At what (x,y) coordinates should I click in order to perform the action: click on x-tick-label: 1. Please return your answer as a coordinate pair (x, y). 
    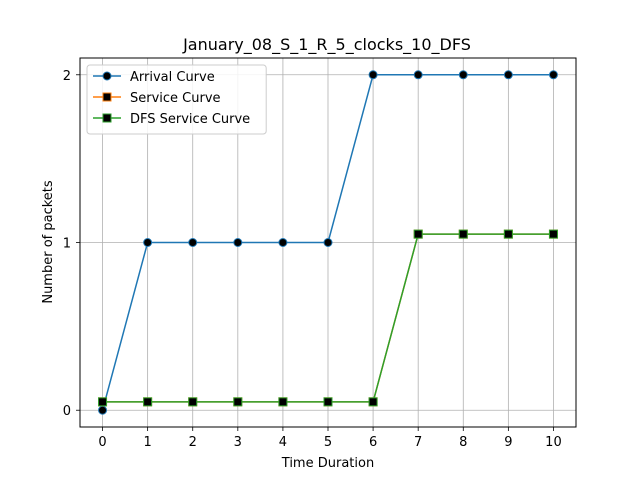
    Looking at the image, I should click on (147, 442).